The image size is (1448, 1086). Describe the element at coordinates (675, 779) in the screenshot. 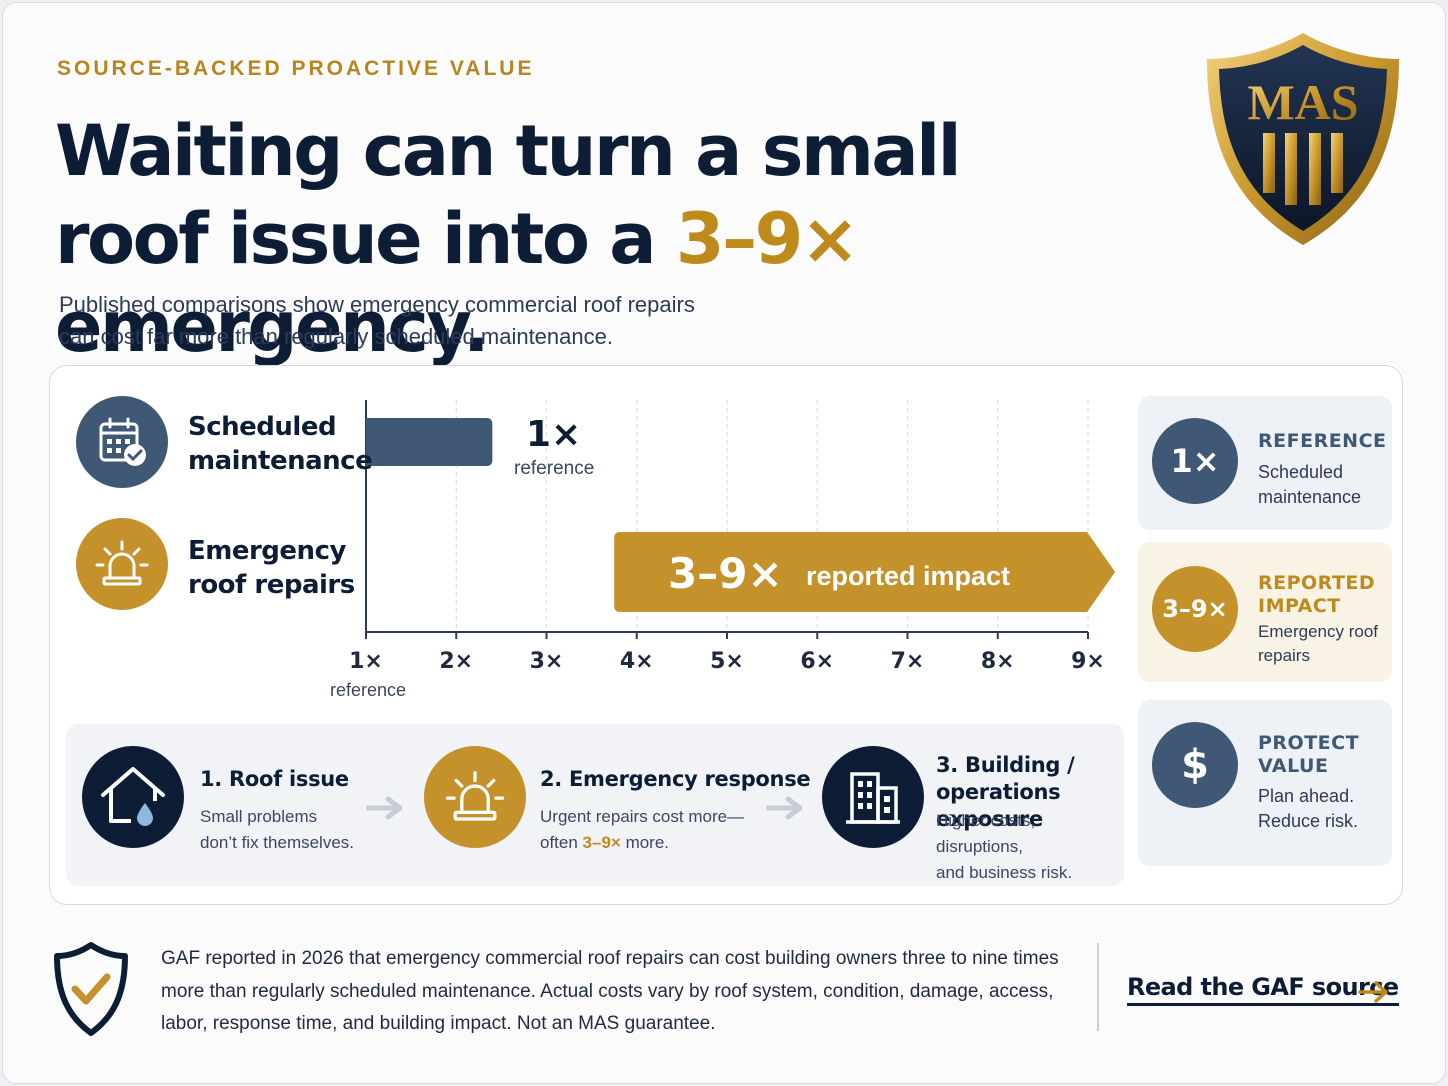

I see `step-title-2: 2. Emergency response` at that location.